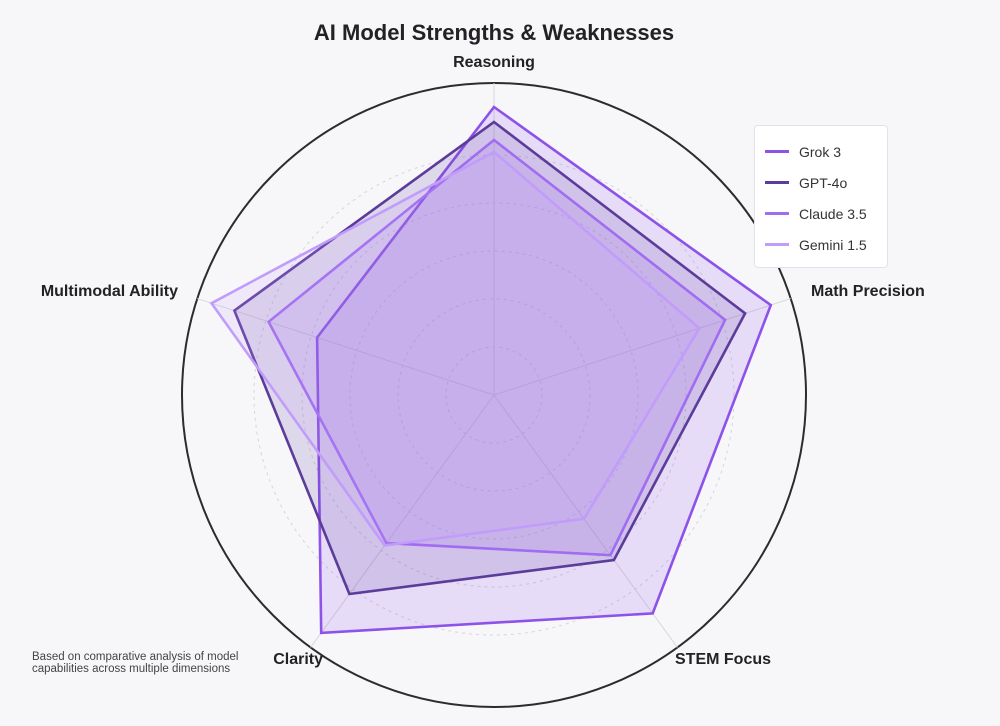 The width and height of the screenshot is (1000, 726). Describe the element at coordinates (494, 32) in the screenshot. I see `chart-title: AI Model Strengths & Weaknesses` at that location.